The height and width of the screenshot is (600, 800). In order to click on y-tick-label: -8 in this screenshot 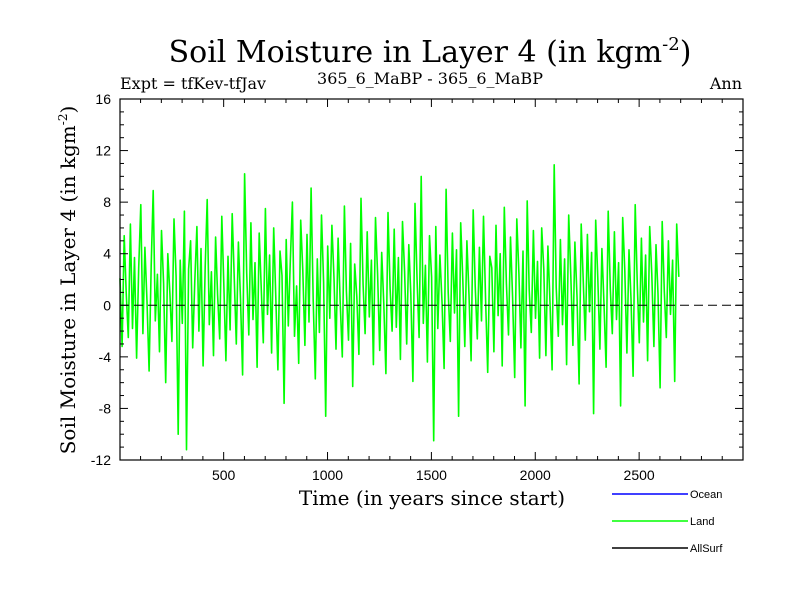, I will do `click(105, 408)`.